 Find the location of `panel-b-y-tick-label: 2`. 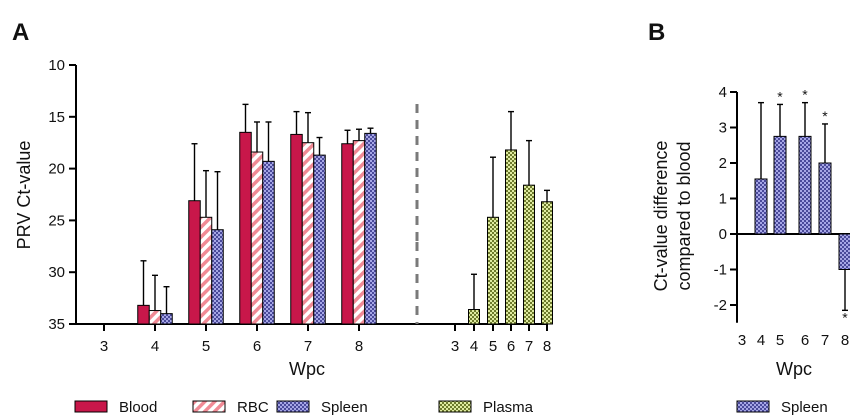

panel-b-y-tick-label: 2 is located at coordinates (723, 163).